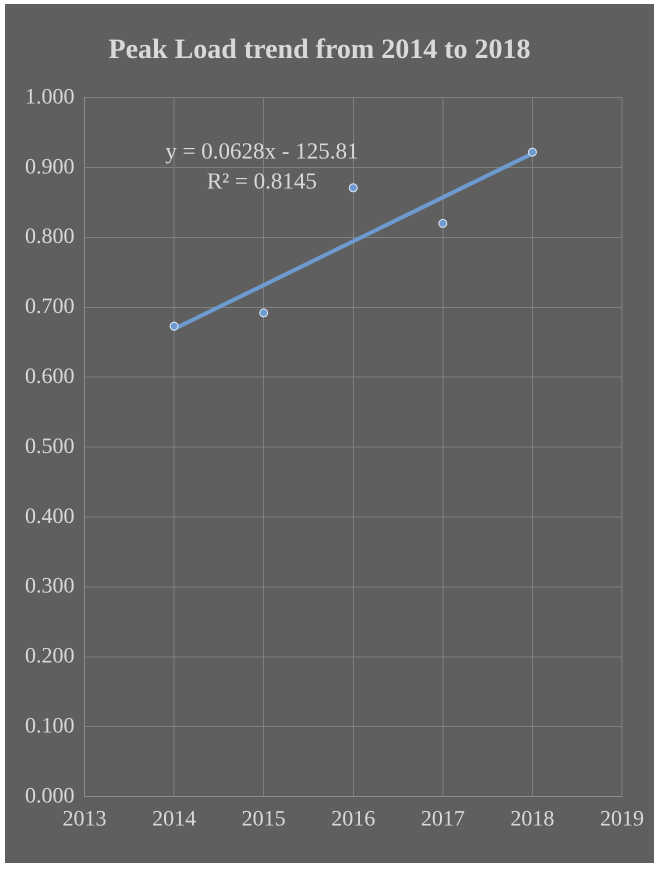  Describe the element at coordinates (622, 818) in the screenshot. I see `x-tick-label: 2019` at that location.